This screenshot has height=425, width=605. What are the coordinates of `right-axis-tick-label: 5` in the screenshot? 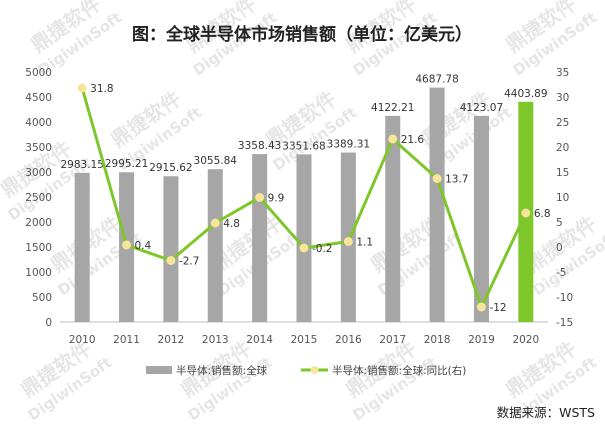 It's located at (559, 223).